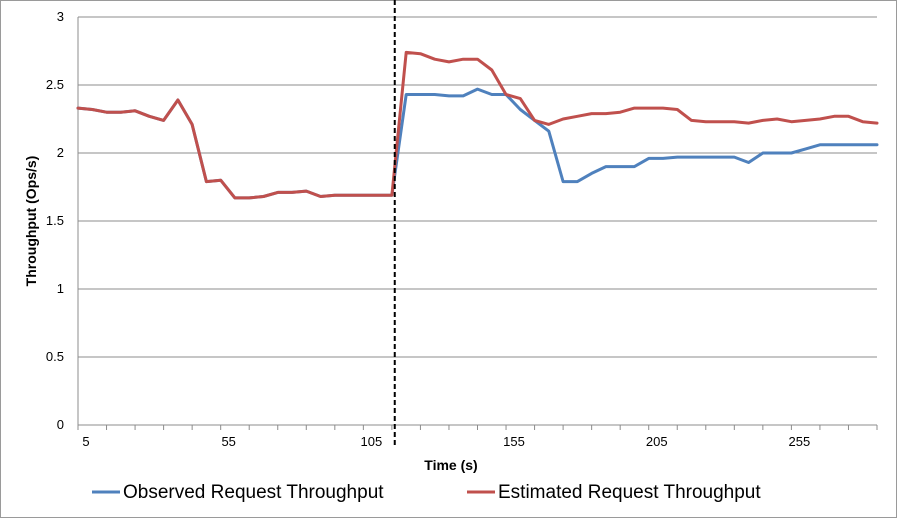 This screenshot has height=518, width=897. Describe the element at coordinates (85, 441) in the screenshot. I see `x-tick-label: 5` at that location.